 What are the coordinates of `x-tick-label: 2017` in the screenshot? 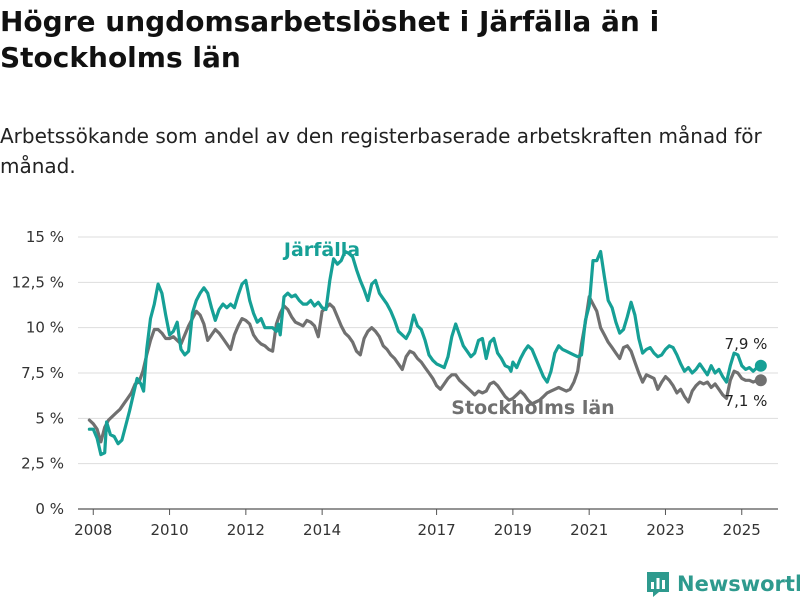 It's located at (436, 530).